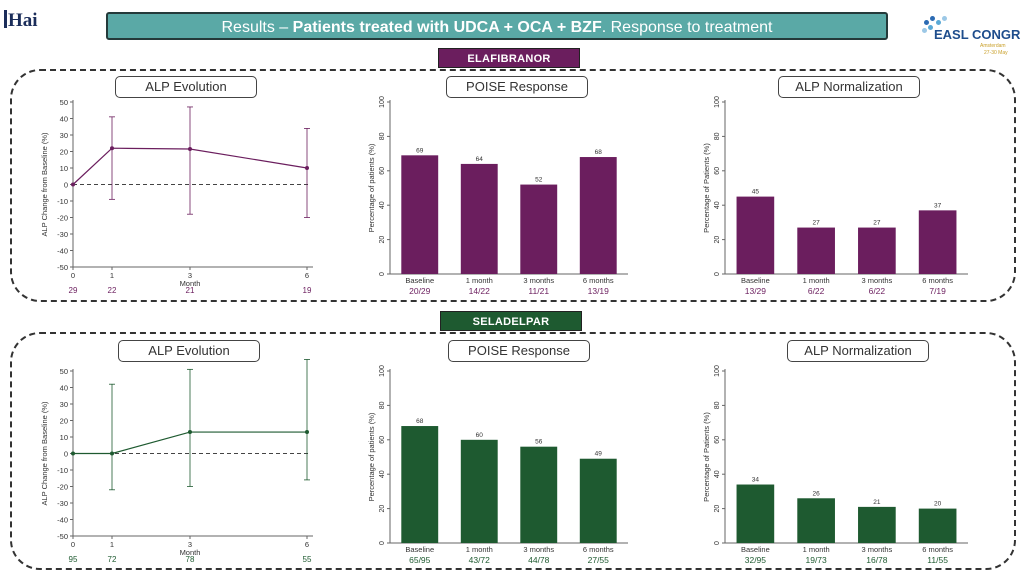 The image size is (1034, 576). What do you see at coordinates (420, 291) in the screenshot?
I see `fraction-label: 20/29` at bounding box center [420, 291].